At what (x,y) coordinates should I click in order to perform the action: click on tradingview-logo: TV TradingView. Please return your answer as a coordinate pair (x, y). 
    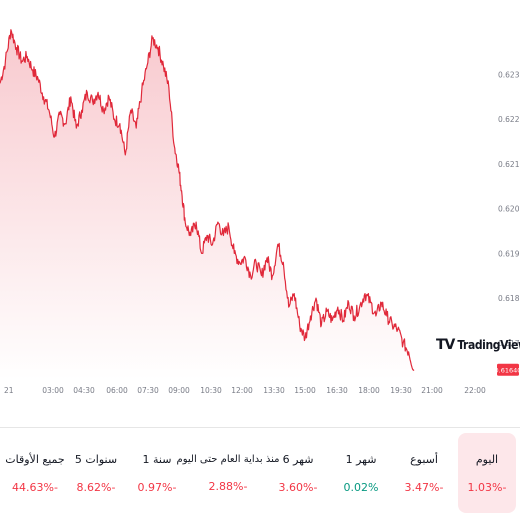
    Looking at the image, I should click on (478, 345).